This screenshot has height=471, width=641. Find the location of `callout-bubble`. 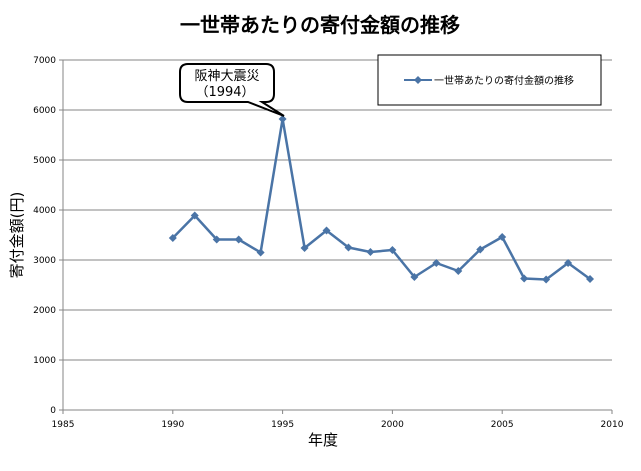

callout-bubble is located at coordinates (232, 90).